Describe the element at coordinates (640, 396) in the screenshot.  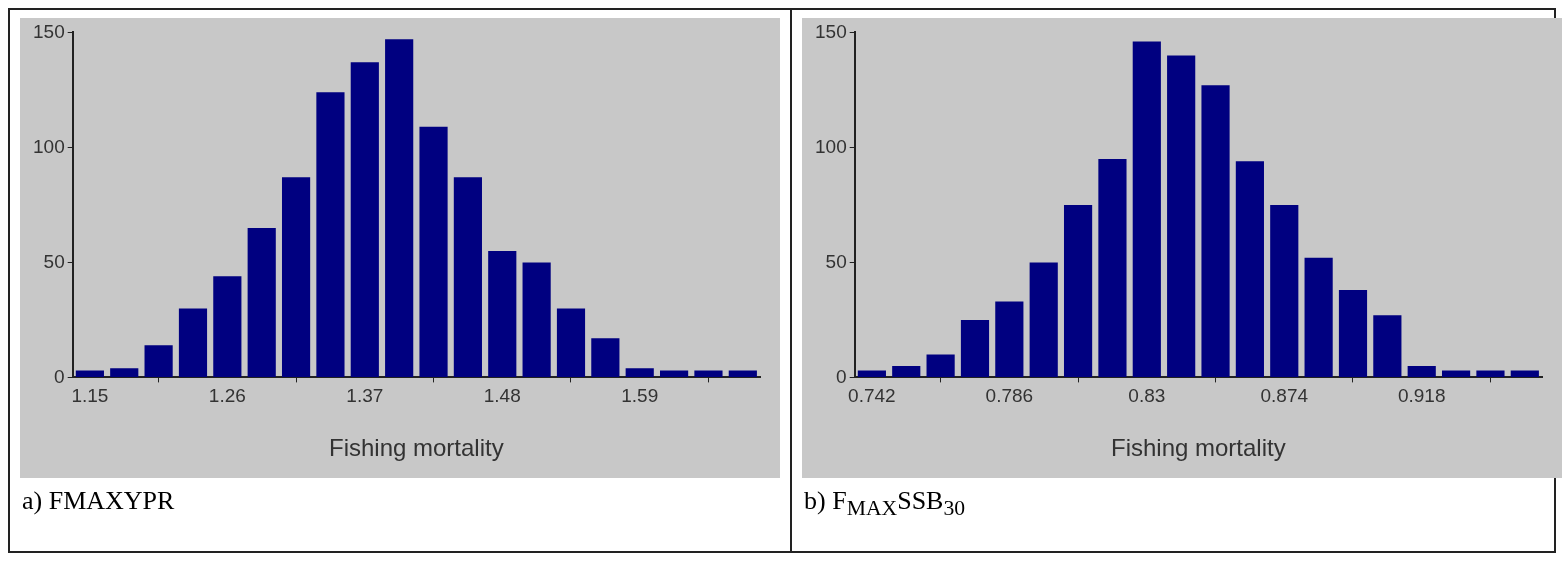
I see `x-tick-label: 1.59` at that location.